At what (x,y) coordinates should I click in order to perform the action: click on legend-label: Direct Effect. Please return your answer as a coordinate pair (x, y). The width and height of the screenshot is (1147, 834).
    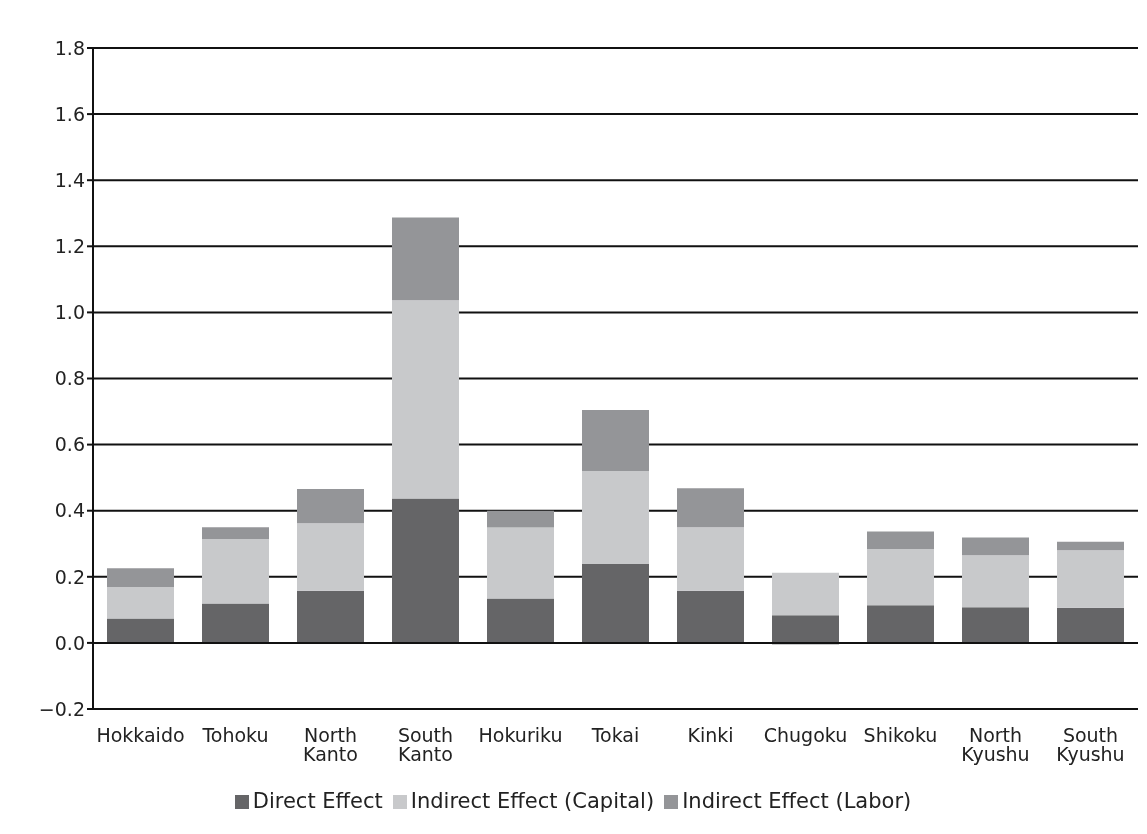
    Looking at the image, I should click on (317, 801).